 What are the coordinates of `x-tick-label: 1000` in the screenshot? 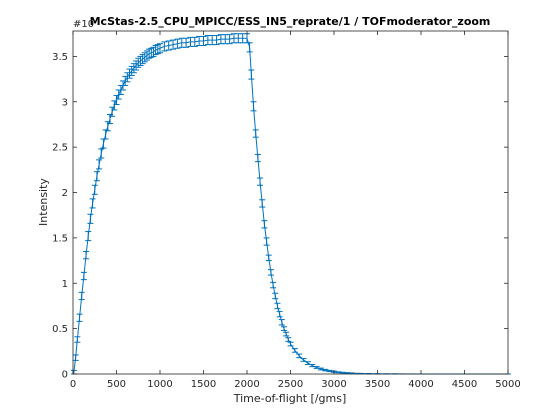 It's located at (159, 384).